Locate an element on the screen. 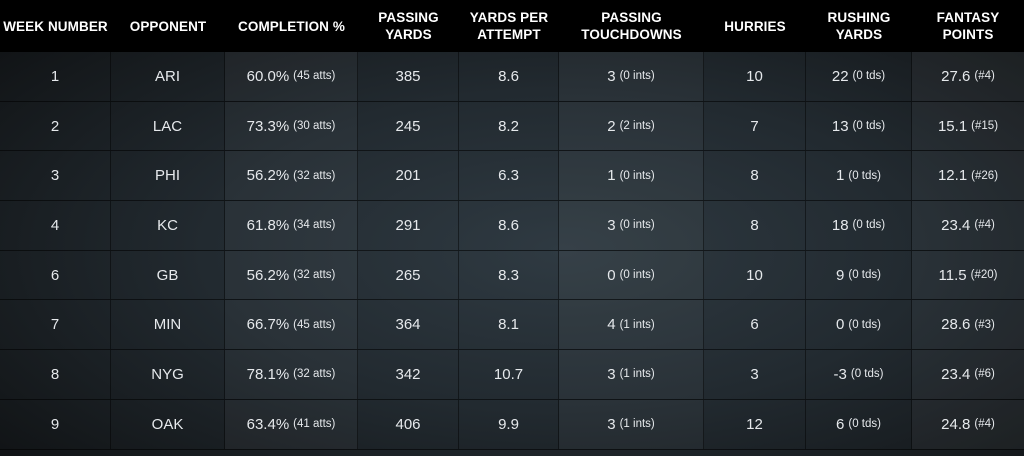  yards-per-attempt-cell: 10.7 is located at coordinates (509, 374).